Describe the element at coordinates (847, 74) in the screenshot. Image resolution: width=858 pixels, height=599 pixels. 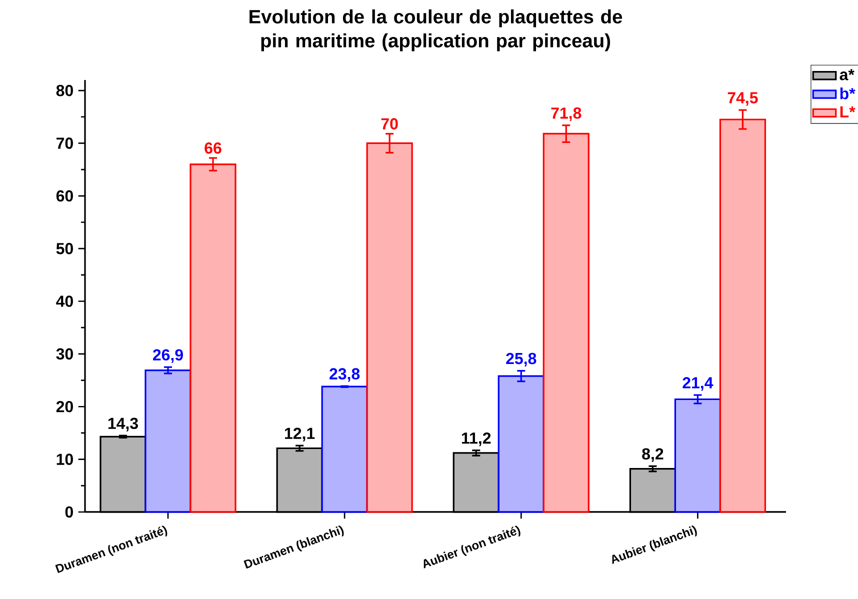
I see `legend-label: a*` at that location.